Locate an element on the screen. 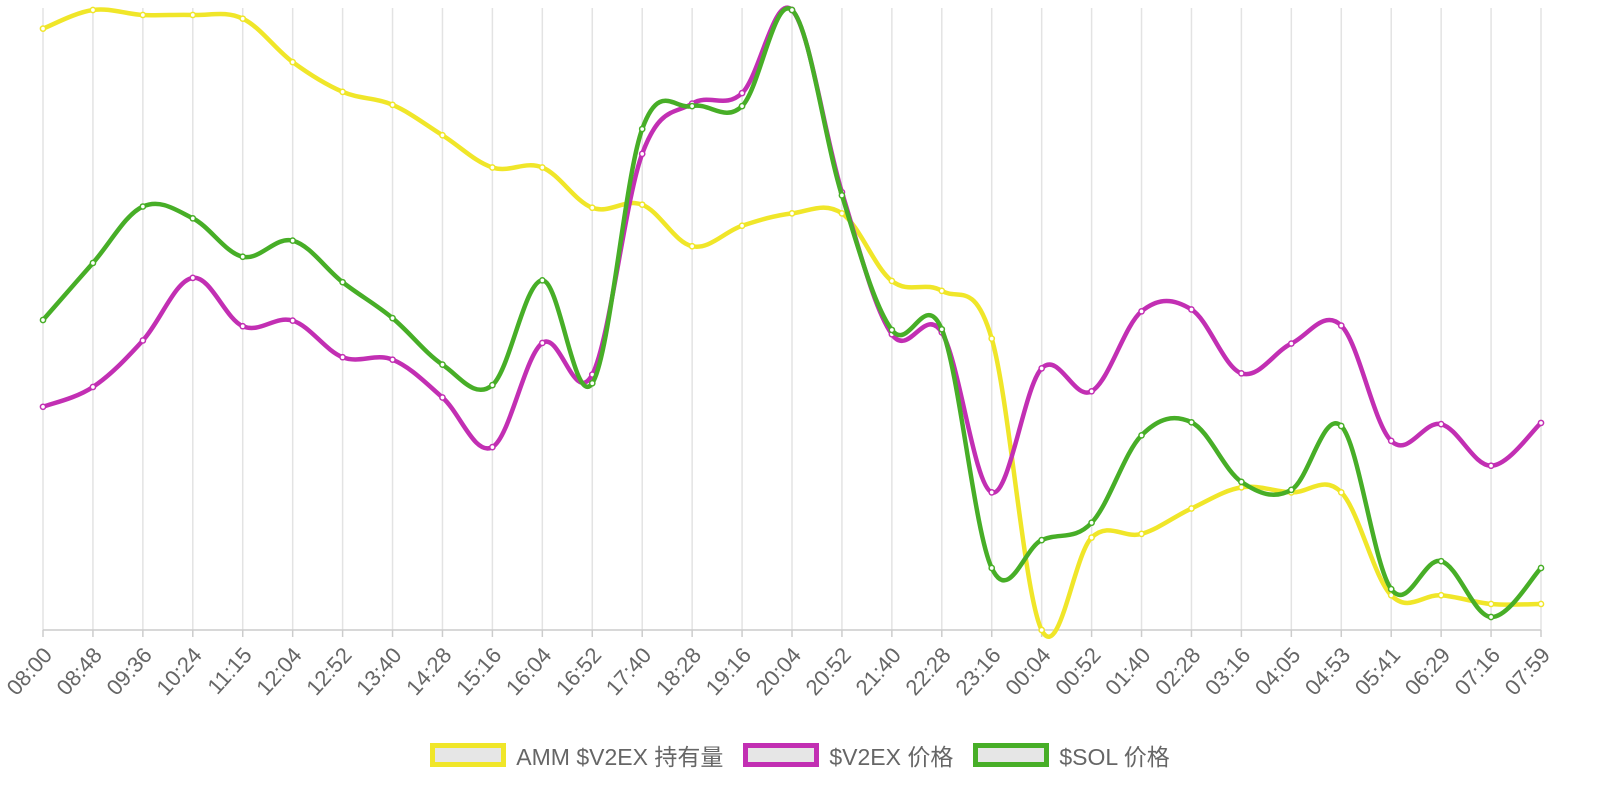 The width and height of the screenshot is (1600, 800). legend-item-amm-holding: AMM $V2EX 持有量 is located at coordinates (576, 755).